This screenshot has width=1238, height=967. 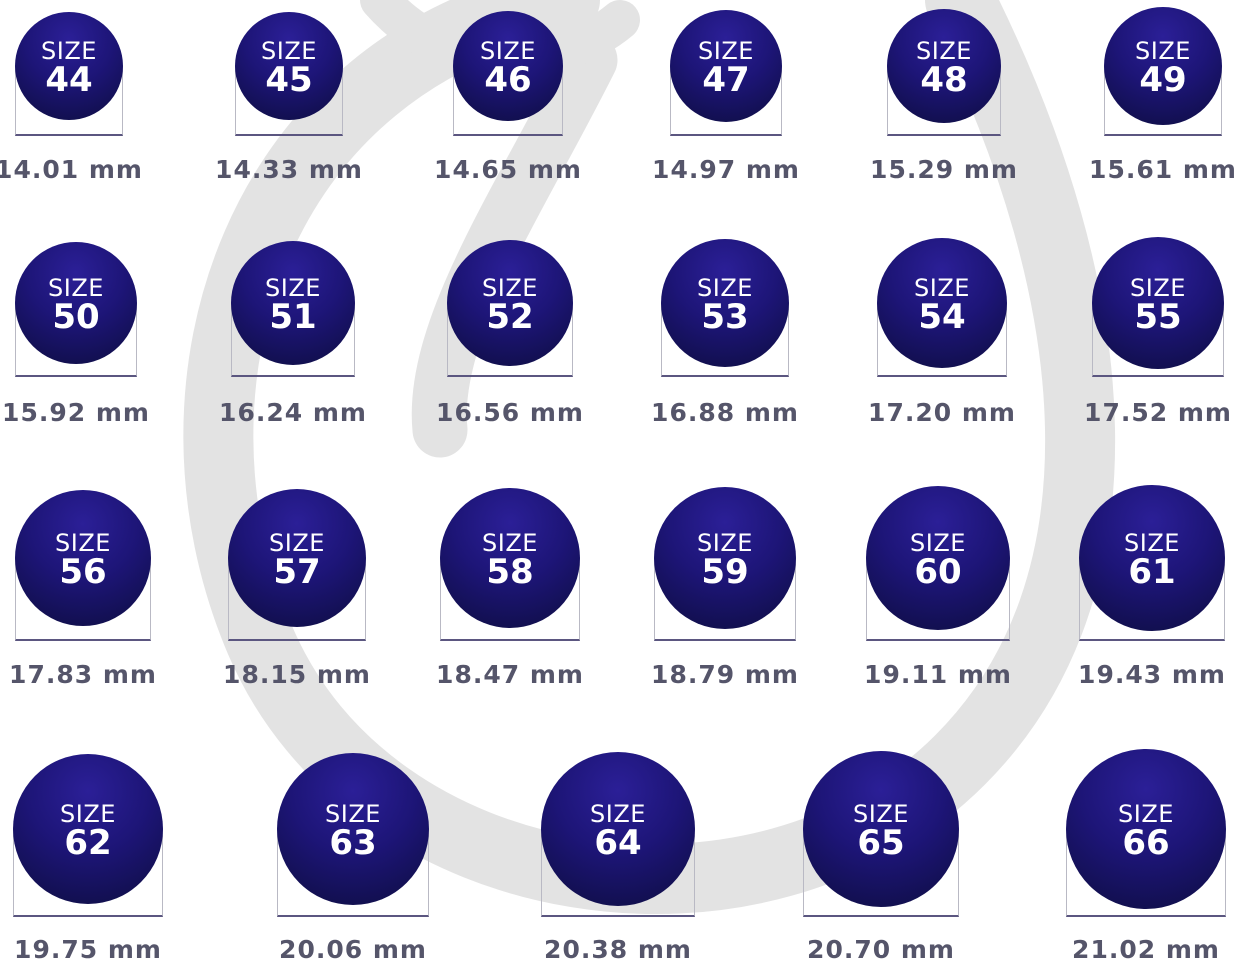 I want to click on ring-size-circle: SIZE 65, so click(x=881, y=829).